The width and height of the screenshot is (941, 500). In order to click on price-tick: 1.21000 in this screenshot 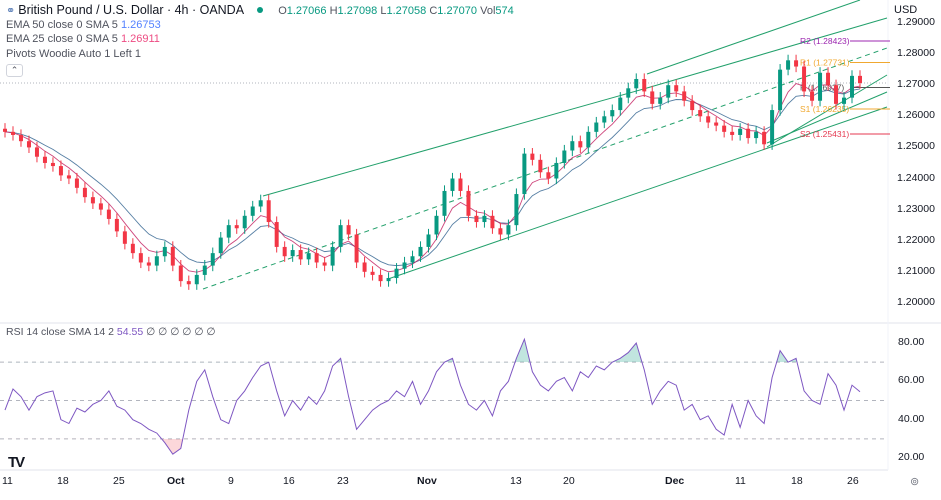, I will do `click(916, 270)`.